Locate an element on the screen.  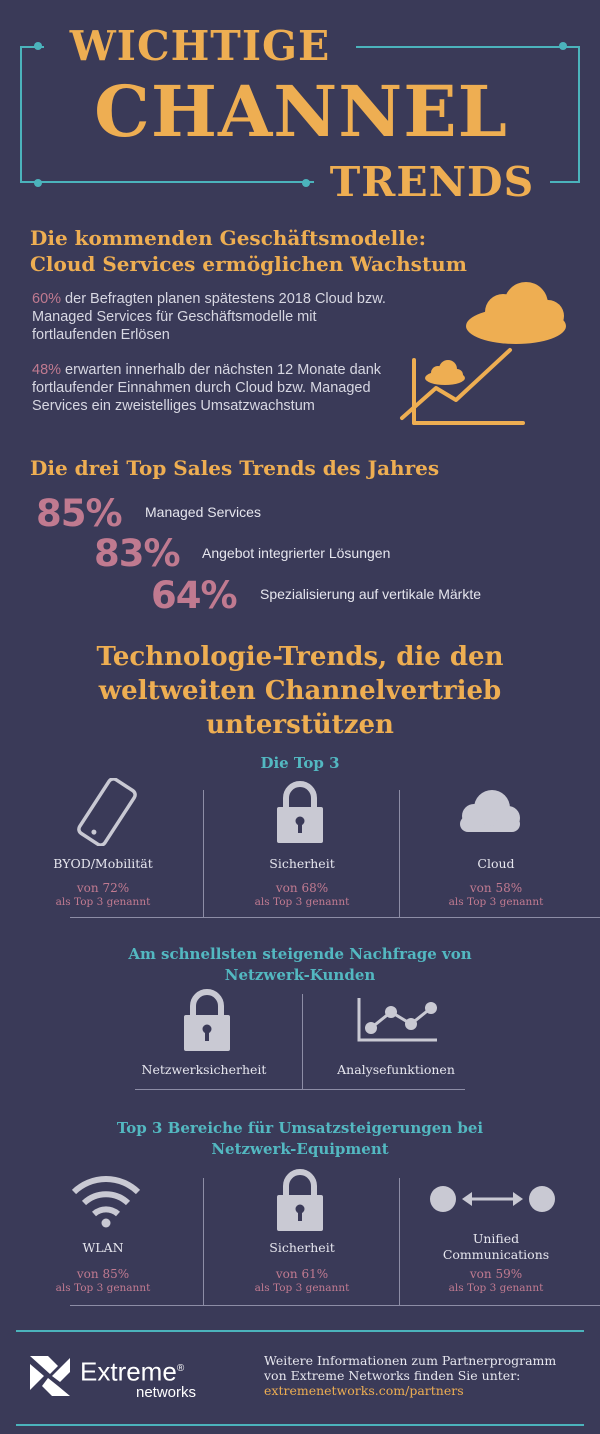
top3-sub-3: als Top 3 genannt is located at coordinates (496, 902).